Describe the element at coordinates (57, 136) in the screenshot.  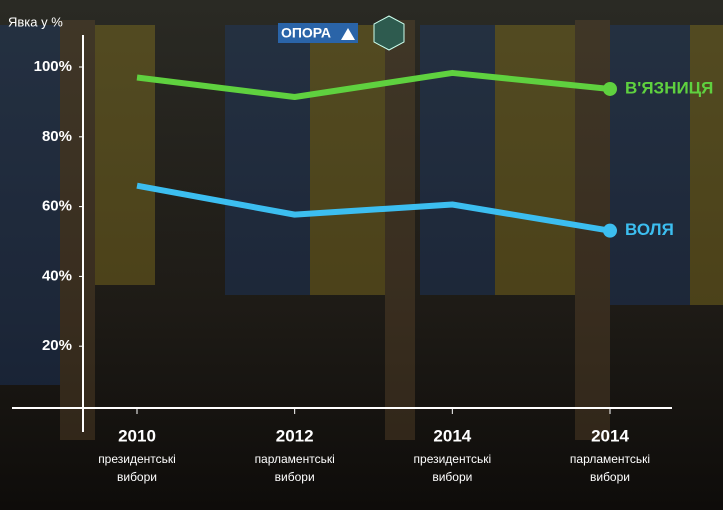
I see `y-tick-label: 80%` at that location.